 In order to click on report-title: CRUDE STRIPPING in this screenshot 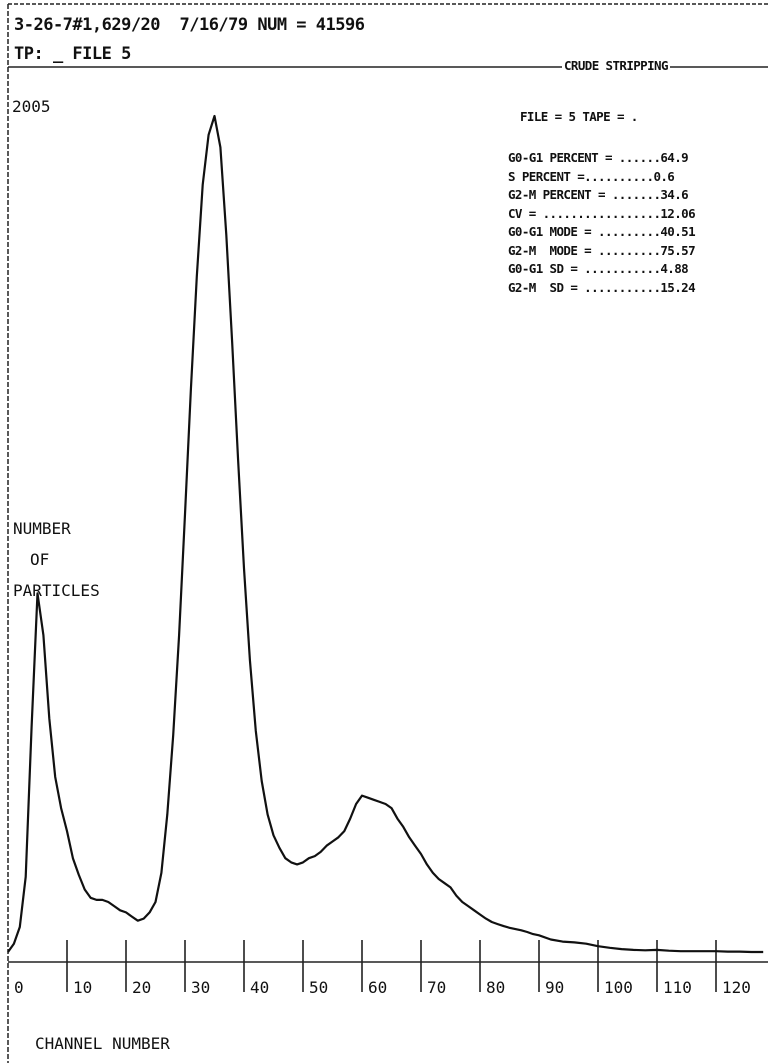, I will do `click(616, 65)`.